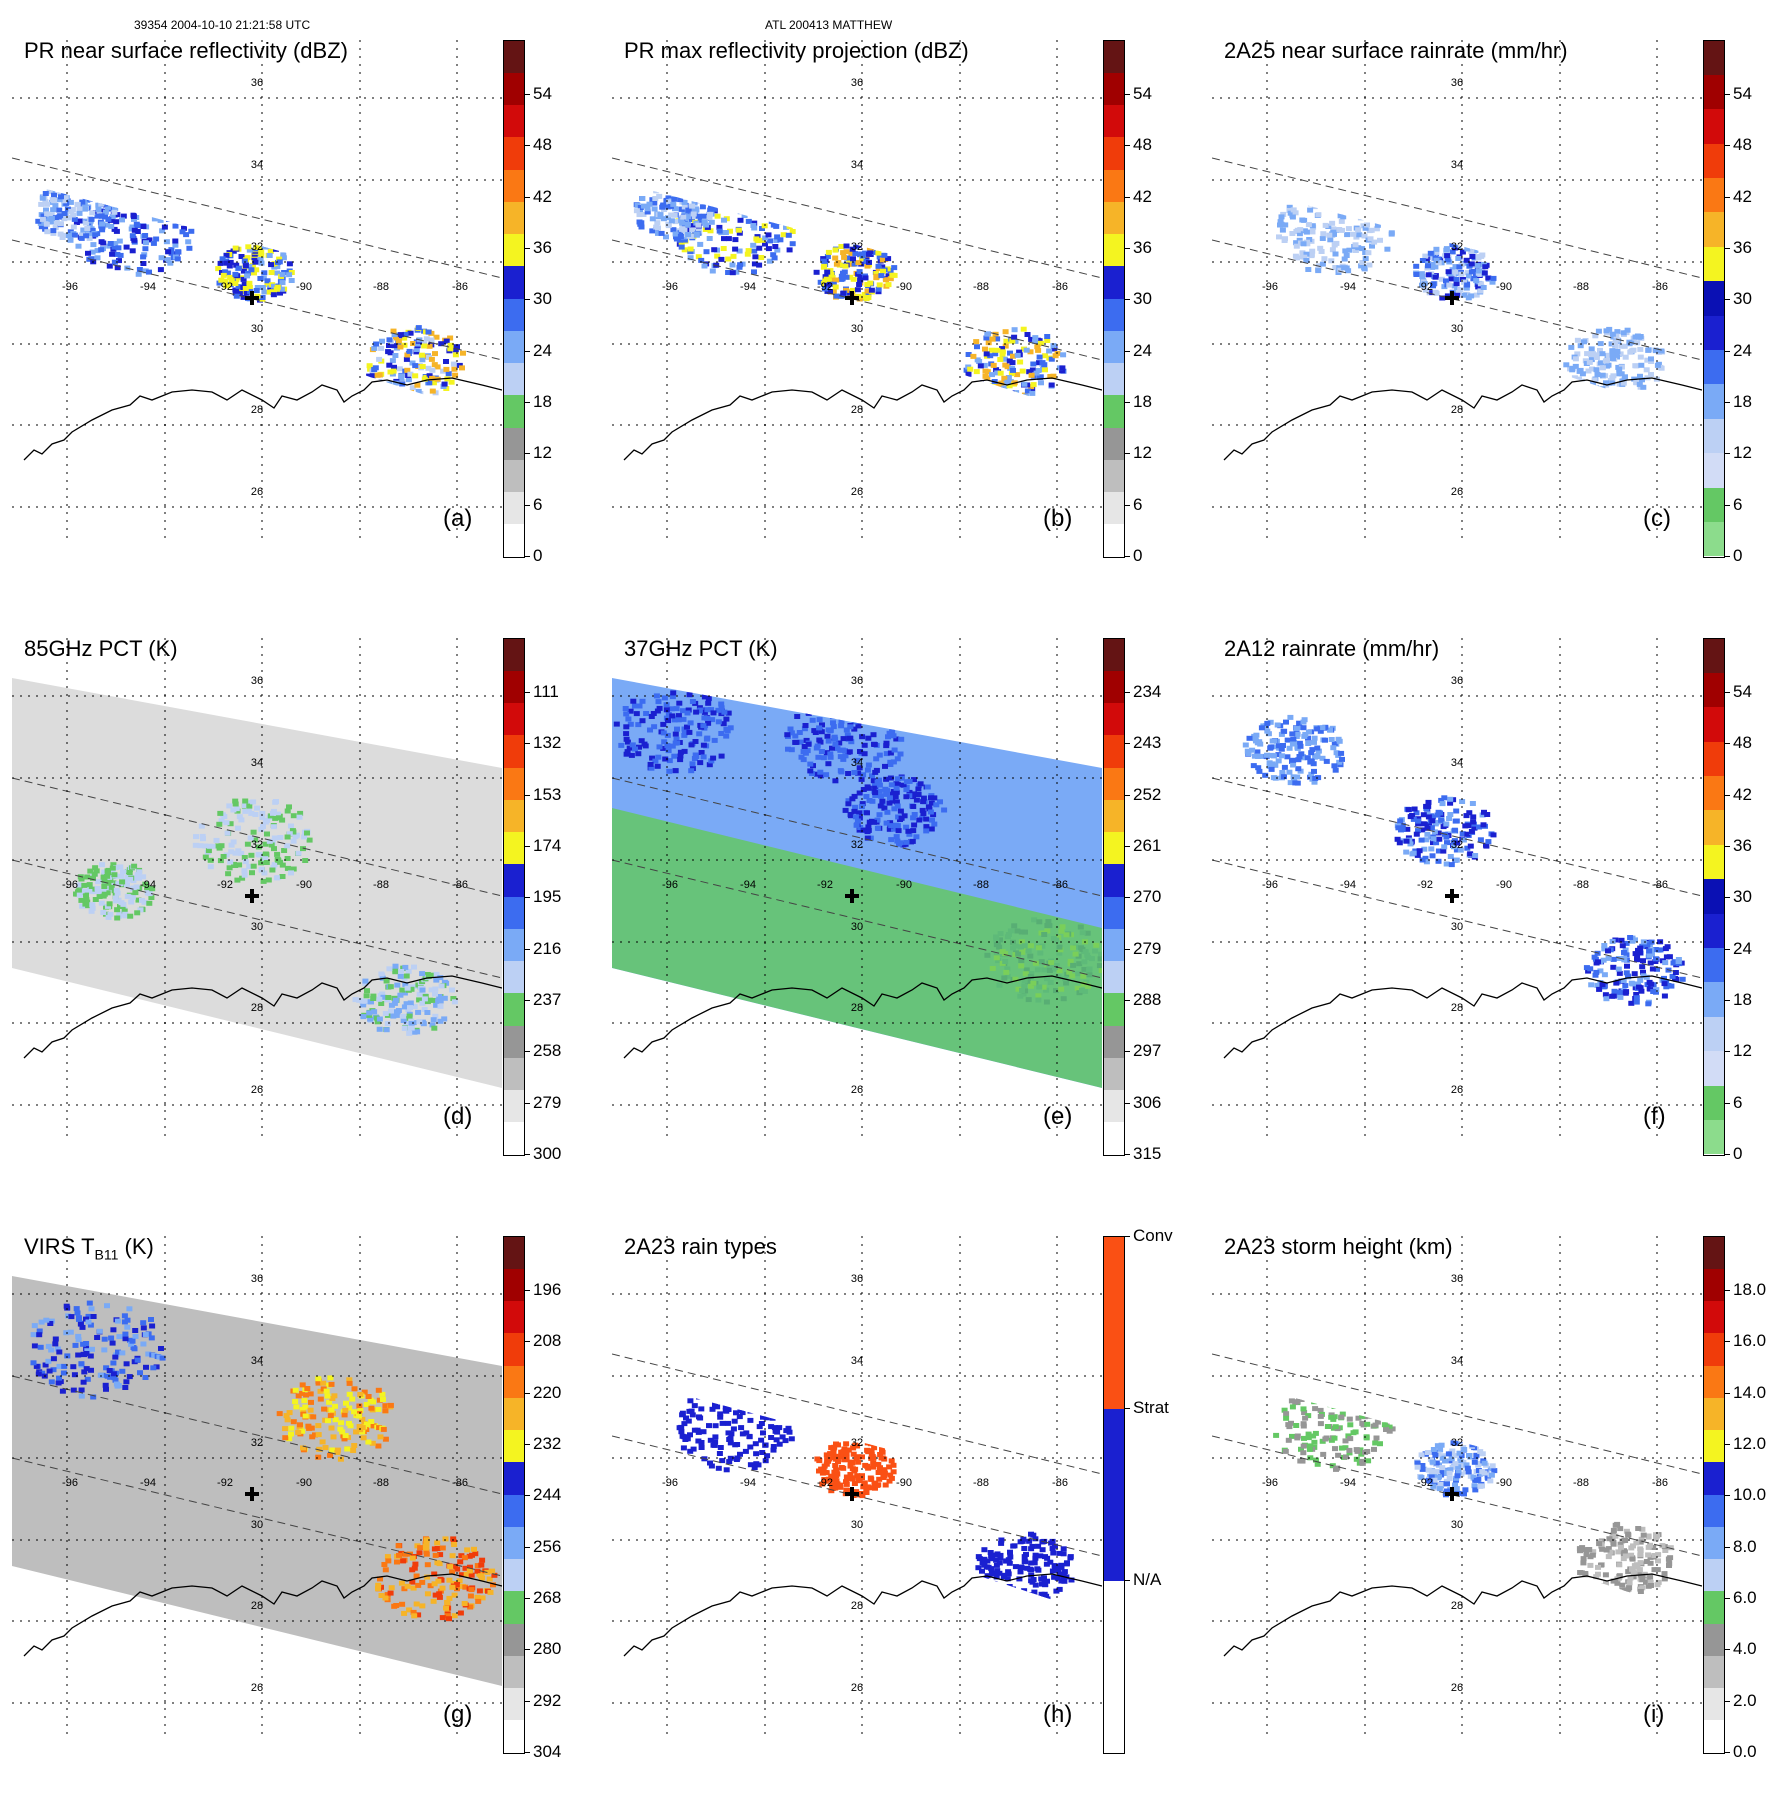 Image resolution: width=1771 pixels, height=1796 pixels. Describe the element at coordinates (547, 846) in the screenshot. I see `colorbar-tick-label: 174` at that location.